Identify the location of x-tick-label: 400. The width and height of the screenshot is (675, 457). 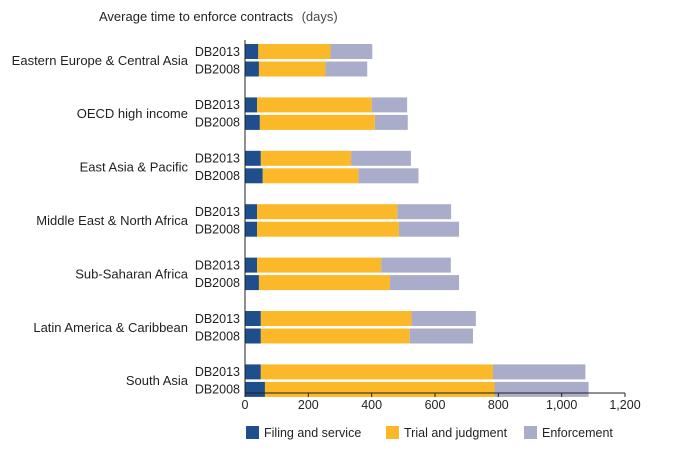
(371, 405).